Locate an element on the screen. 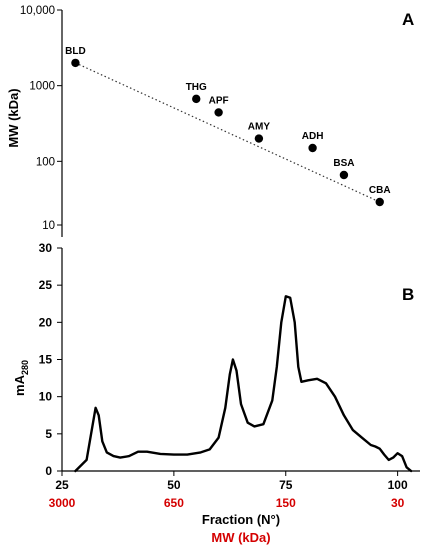  panel-a-y-tick-label: 10 is located at coordinates (48, 226).